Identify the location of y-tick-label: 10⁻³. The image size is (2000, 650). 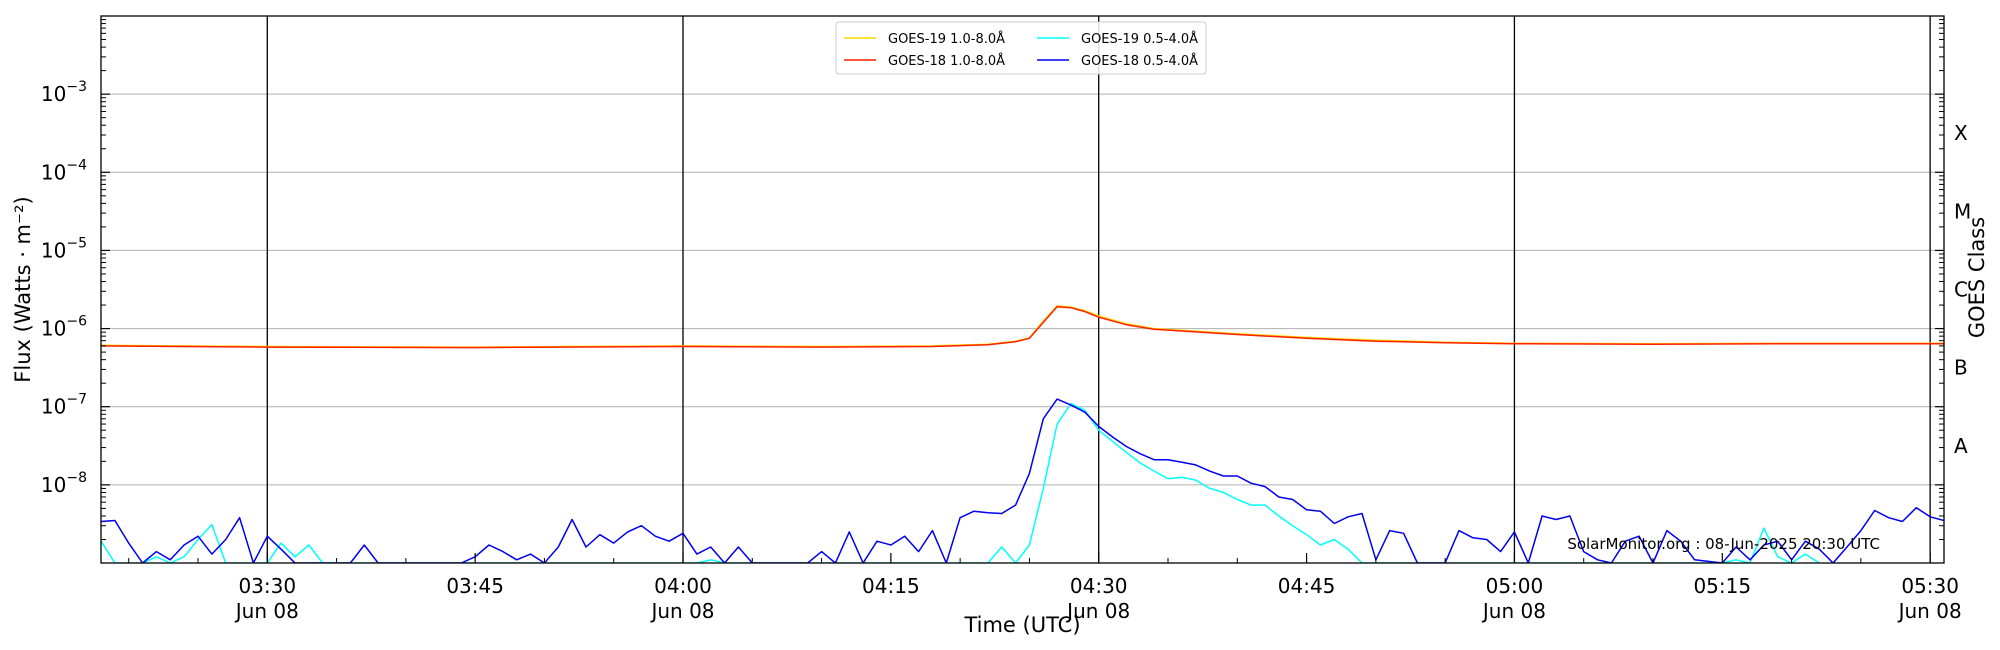
(64, 92).